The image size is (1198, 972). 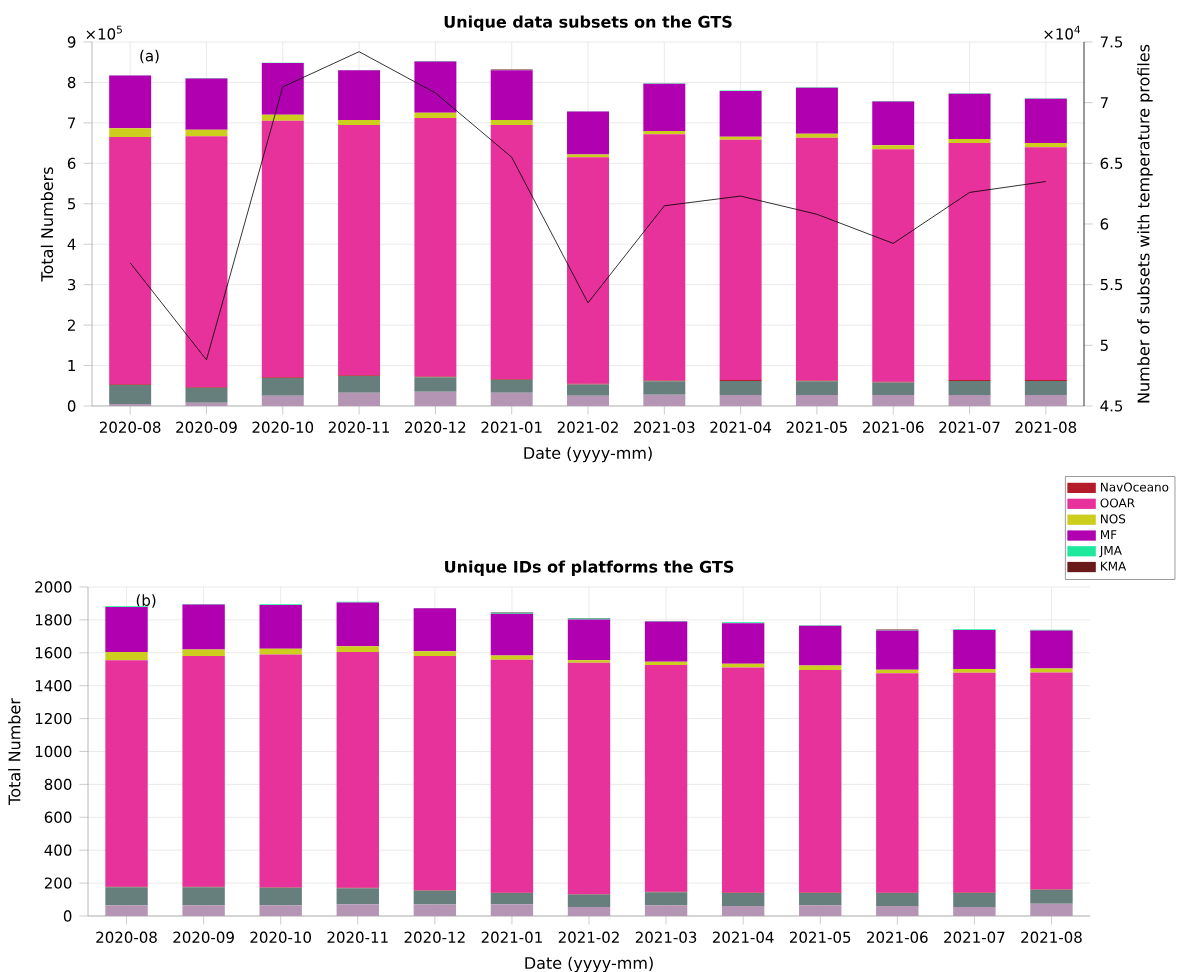 I want to click on y2-axis-title: Number of subsets with temperature profiles, so click(x=1145, y=223).